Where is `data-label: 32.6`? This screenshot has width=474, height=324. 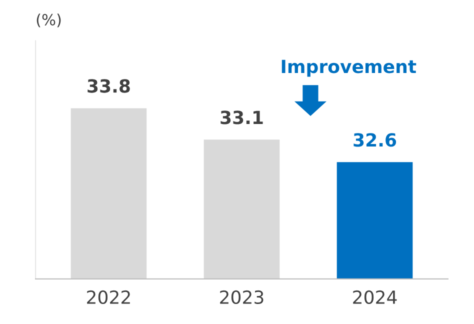
data-label: 32.6 is located at coordinates (375, 140).